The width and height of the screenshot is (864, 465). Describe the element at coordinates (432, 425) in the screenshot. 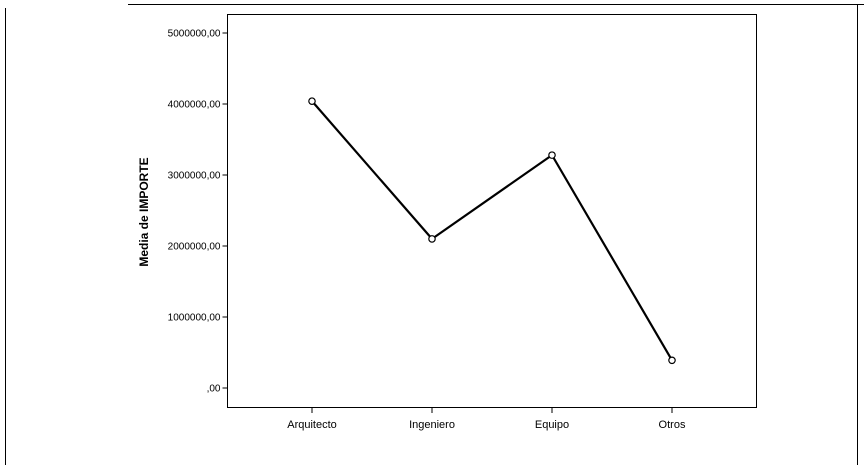

I see `x-tick-label: Ingeniero` at that location.